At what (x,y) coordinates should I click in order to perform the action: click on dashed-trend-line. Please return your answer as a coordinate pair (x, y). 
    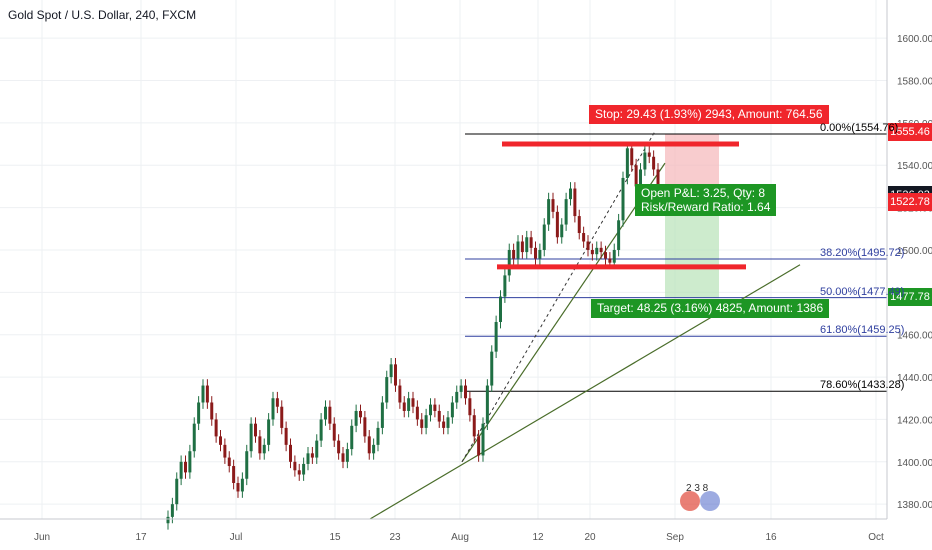
    Looking at the image, I should click on (558, 297).